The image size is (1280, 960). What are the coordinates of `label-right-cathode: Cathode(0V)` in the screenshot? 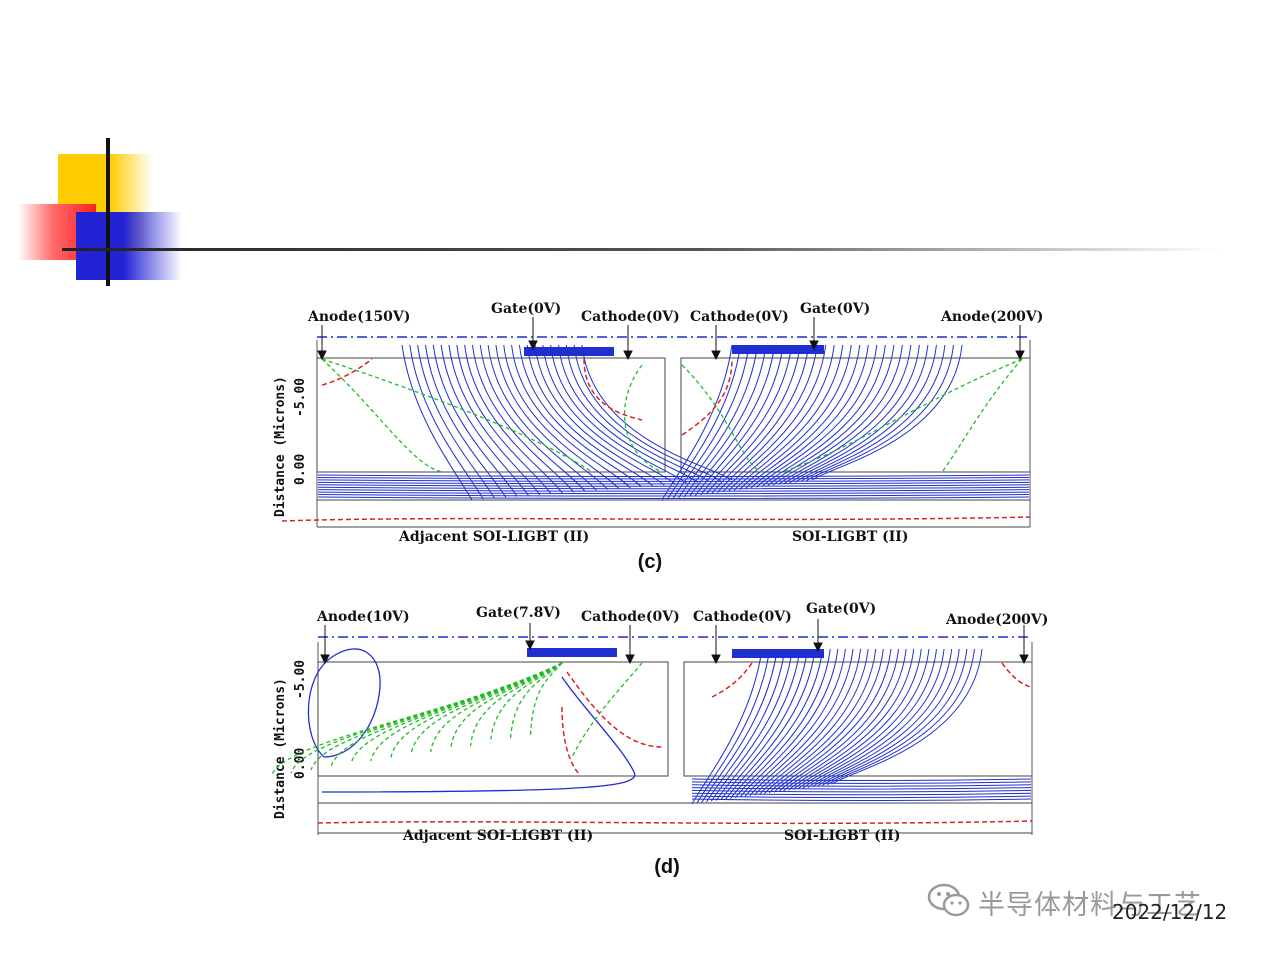 It's located at (739, 317).